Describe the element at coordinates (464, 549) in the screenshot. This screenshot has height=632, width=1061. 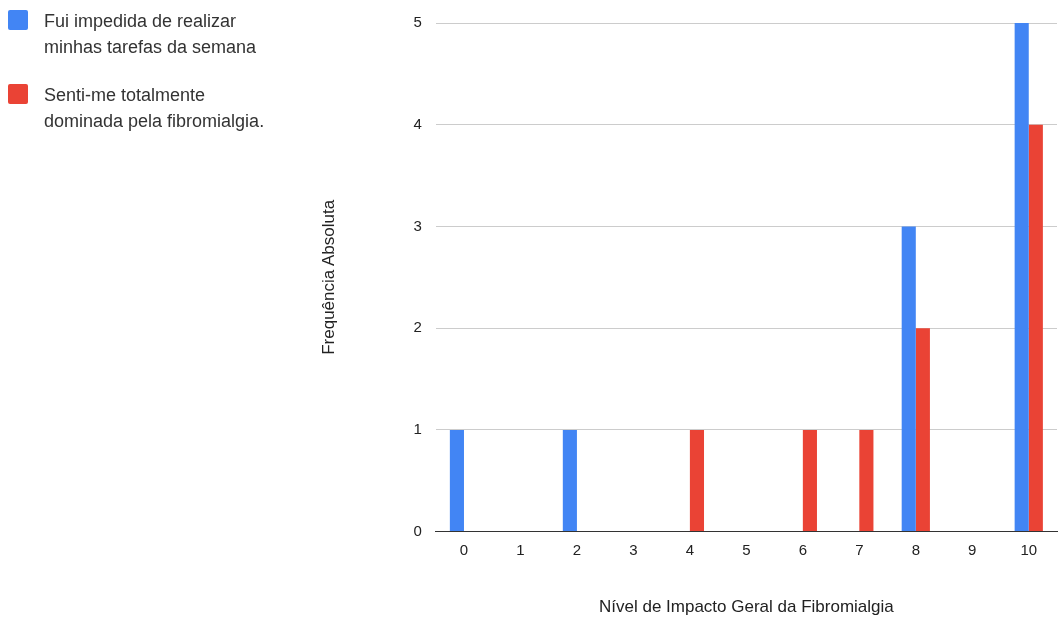
I see `x-tick-label: 0` at that location.